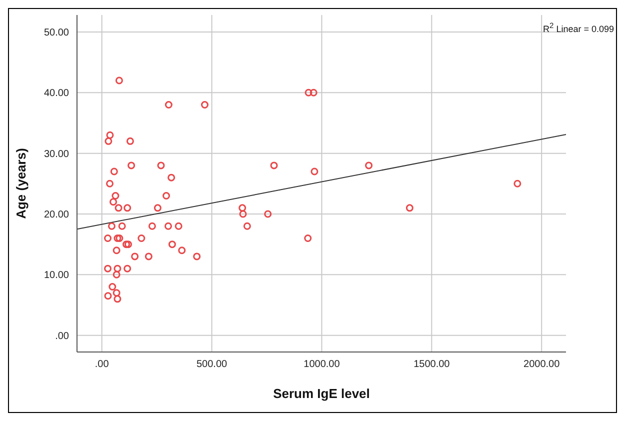  Describe the element at coordinates (57, 33) in the screenshot. I see `y-tick-label: 50.00` at that location.